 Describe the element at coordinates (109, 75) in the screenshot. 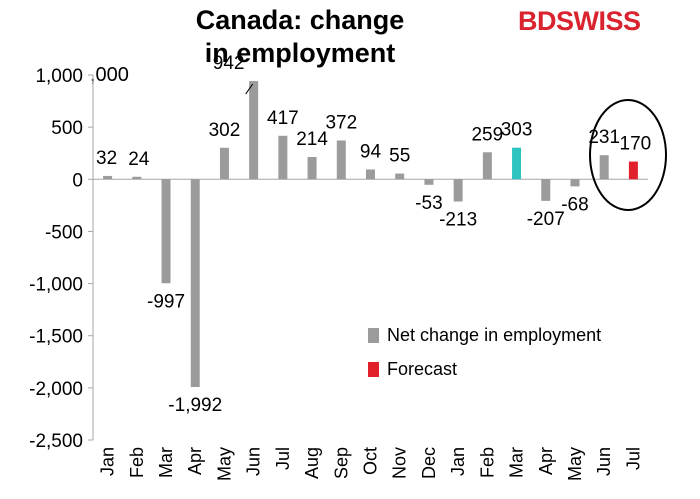

I see `unit-label: ,000` at that location.